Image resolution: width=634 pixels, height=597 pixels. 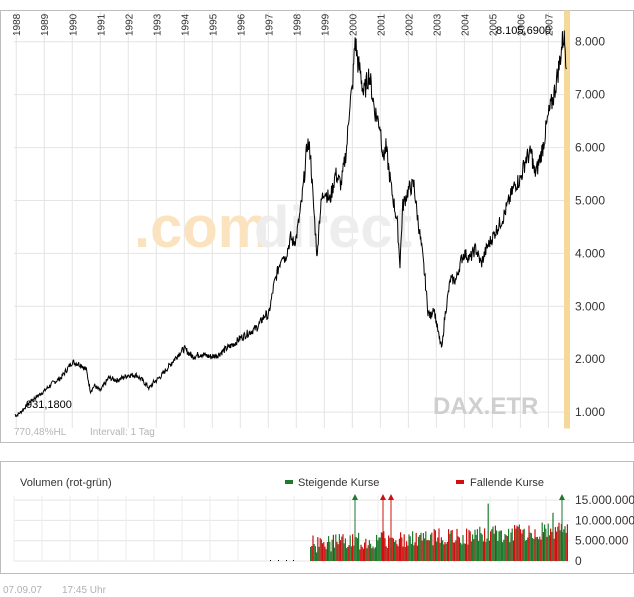 What do you see at coordinates (604, 520) in the screenshot?
I see `volume-y-tick-2: 10.000.000` at bounding box center [604, 520].